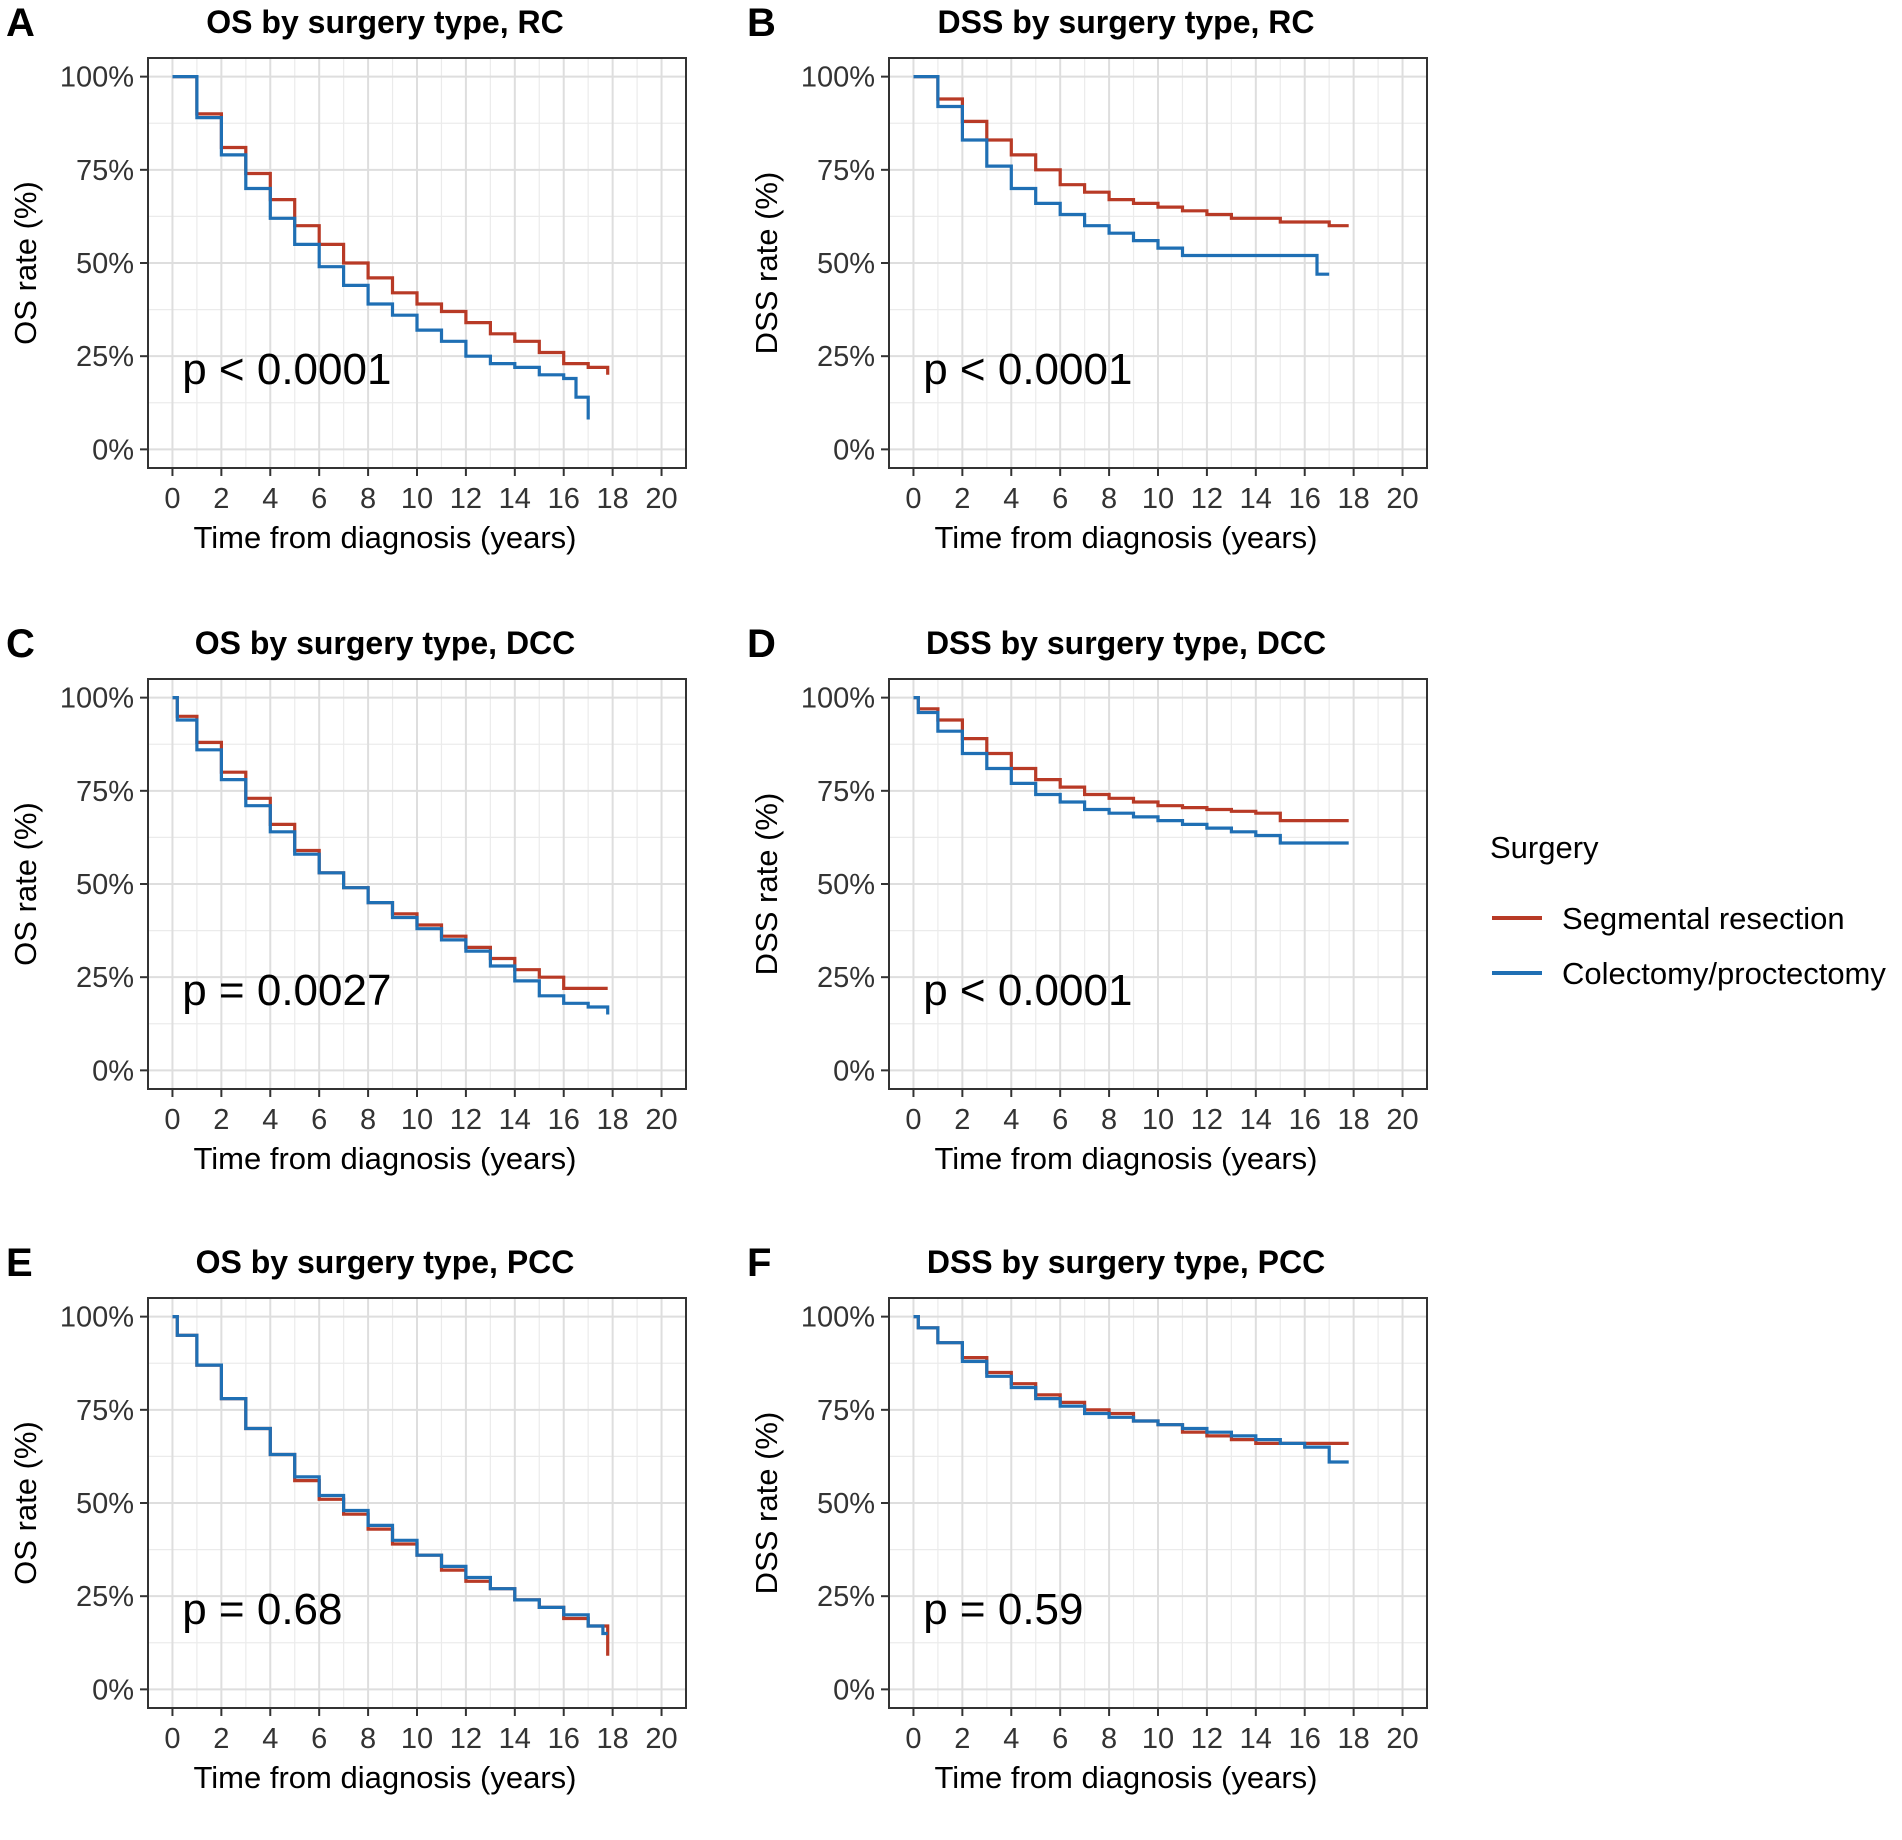 The image size is (1902, 1840). What do you see at coordinates (1126, 1262) in the screenshot?
I see `panel-title: DSS by surgery type, PCC` at bounding box center [1126, 1262].